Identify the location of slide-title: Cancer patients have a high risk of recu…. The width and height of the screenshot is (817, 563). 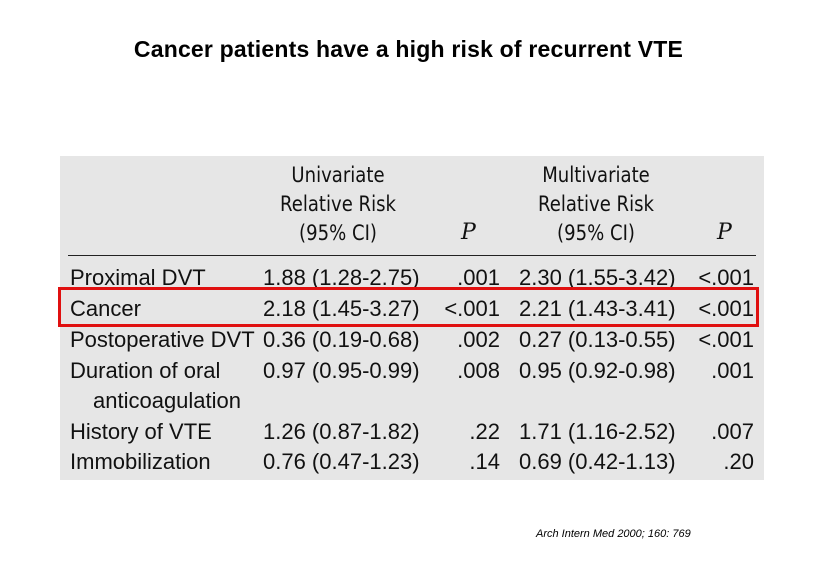
(408, 49).